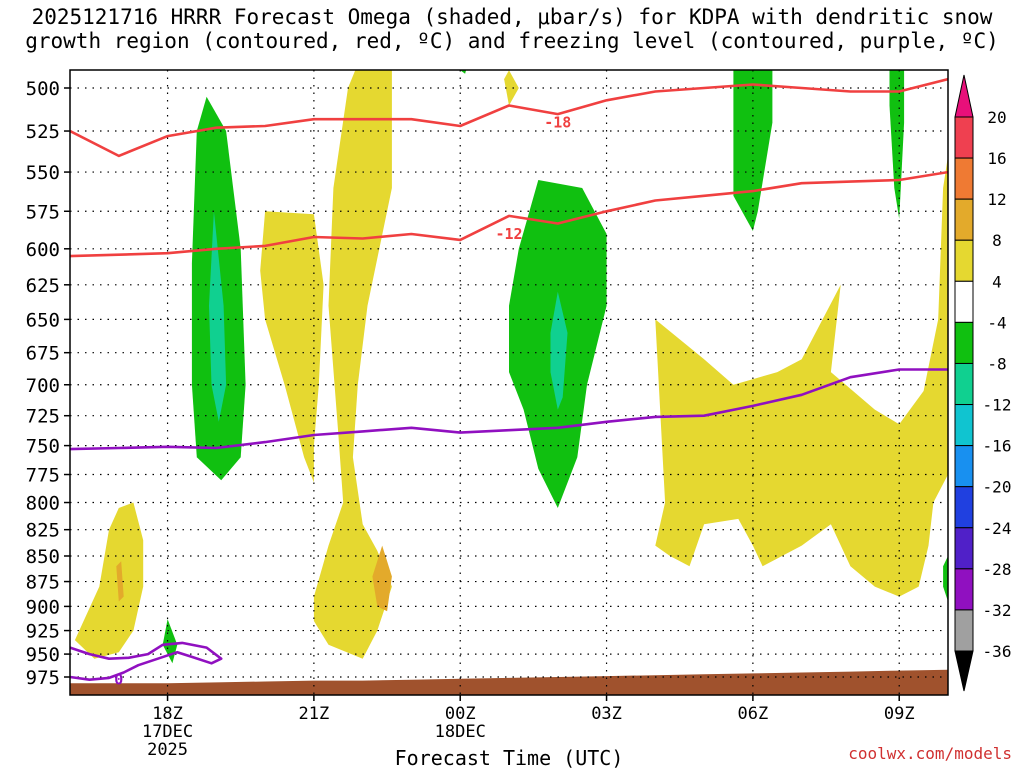 Image resolution: width=1024 pixels, height=768 pixels. What do you see at coordinates (43, 583) in the screenshot?
I see `y-tick-label: 875` at bounding box center [43, 583].